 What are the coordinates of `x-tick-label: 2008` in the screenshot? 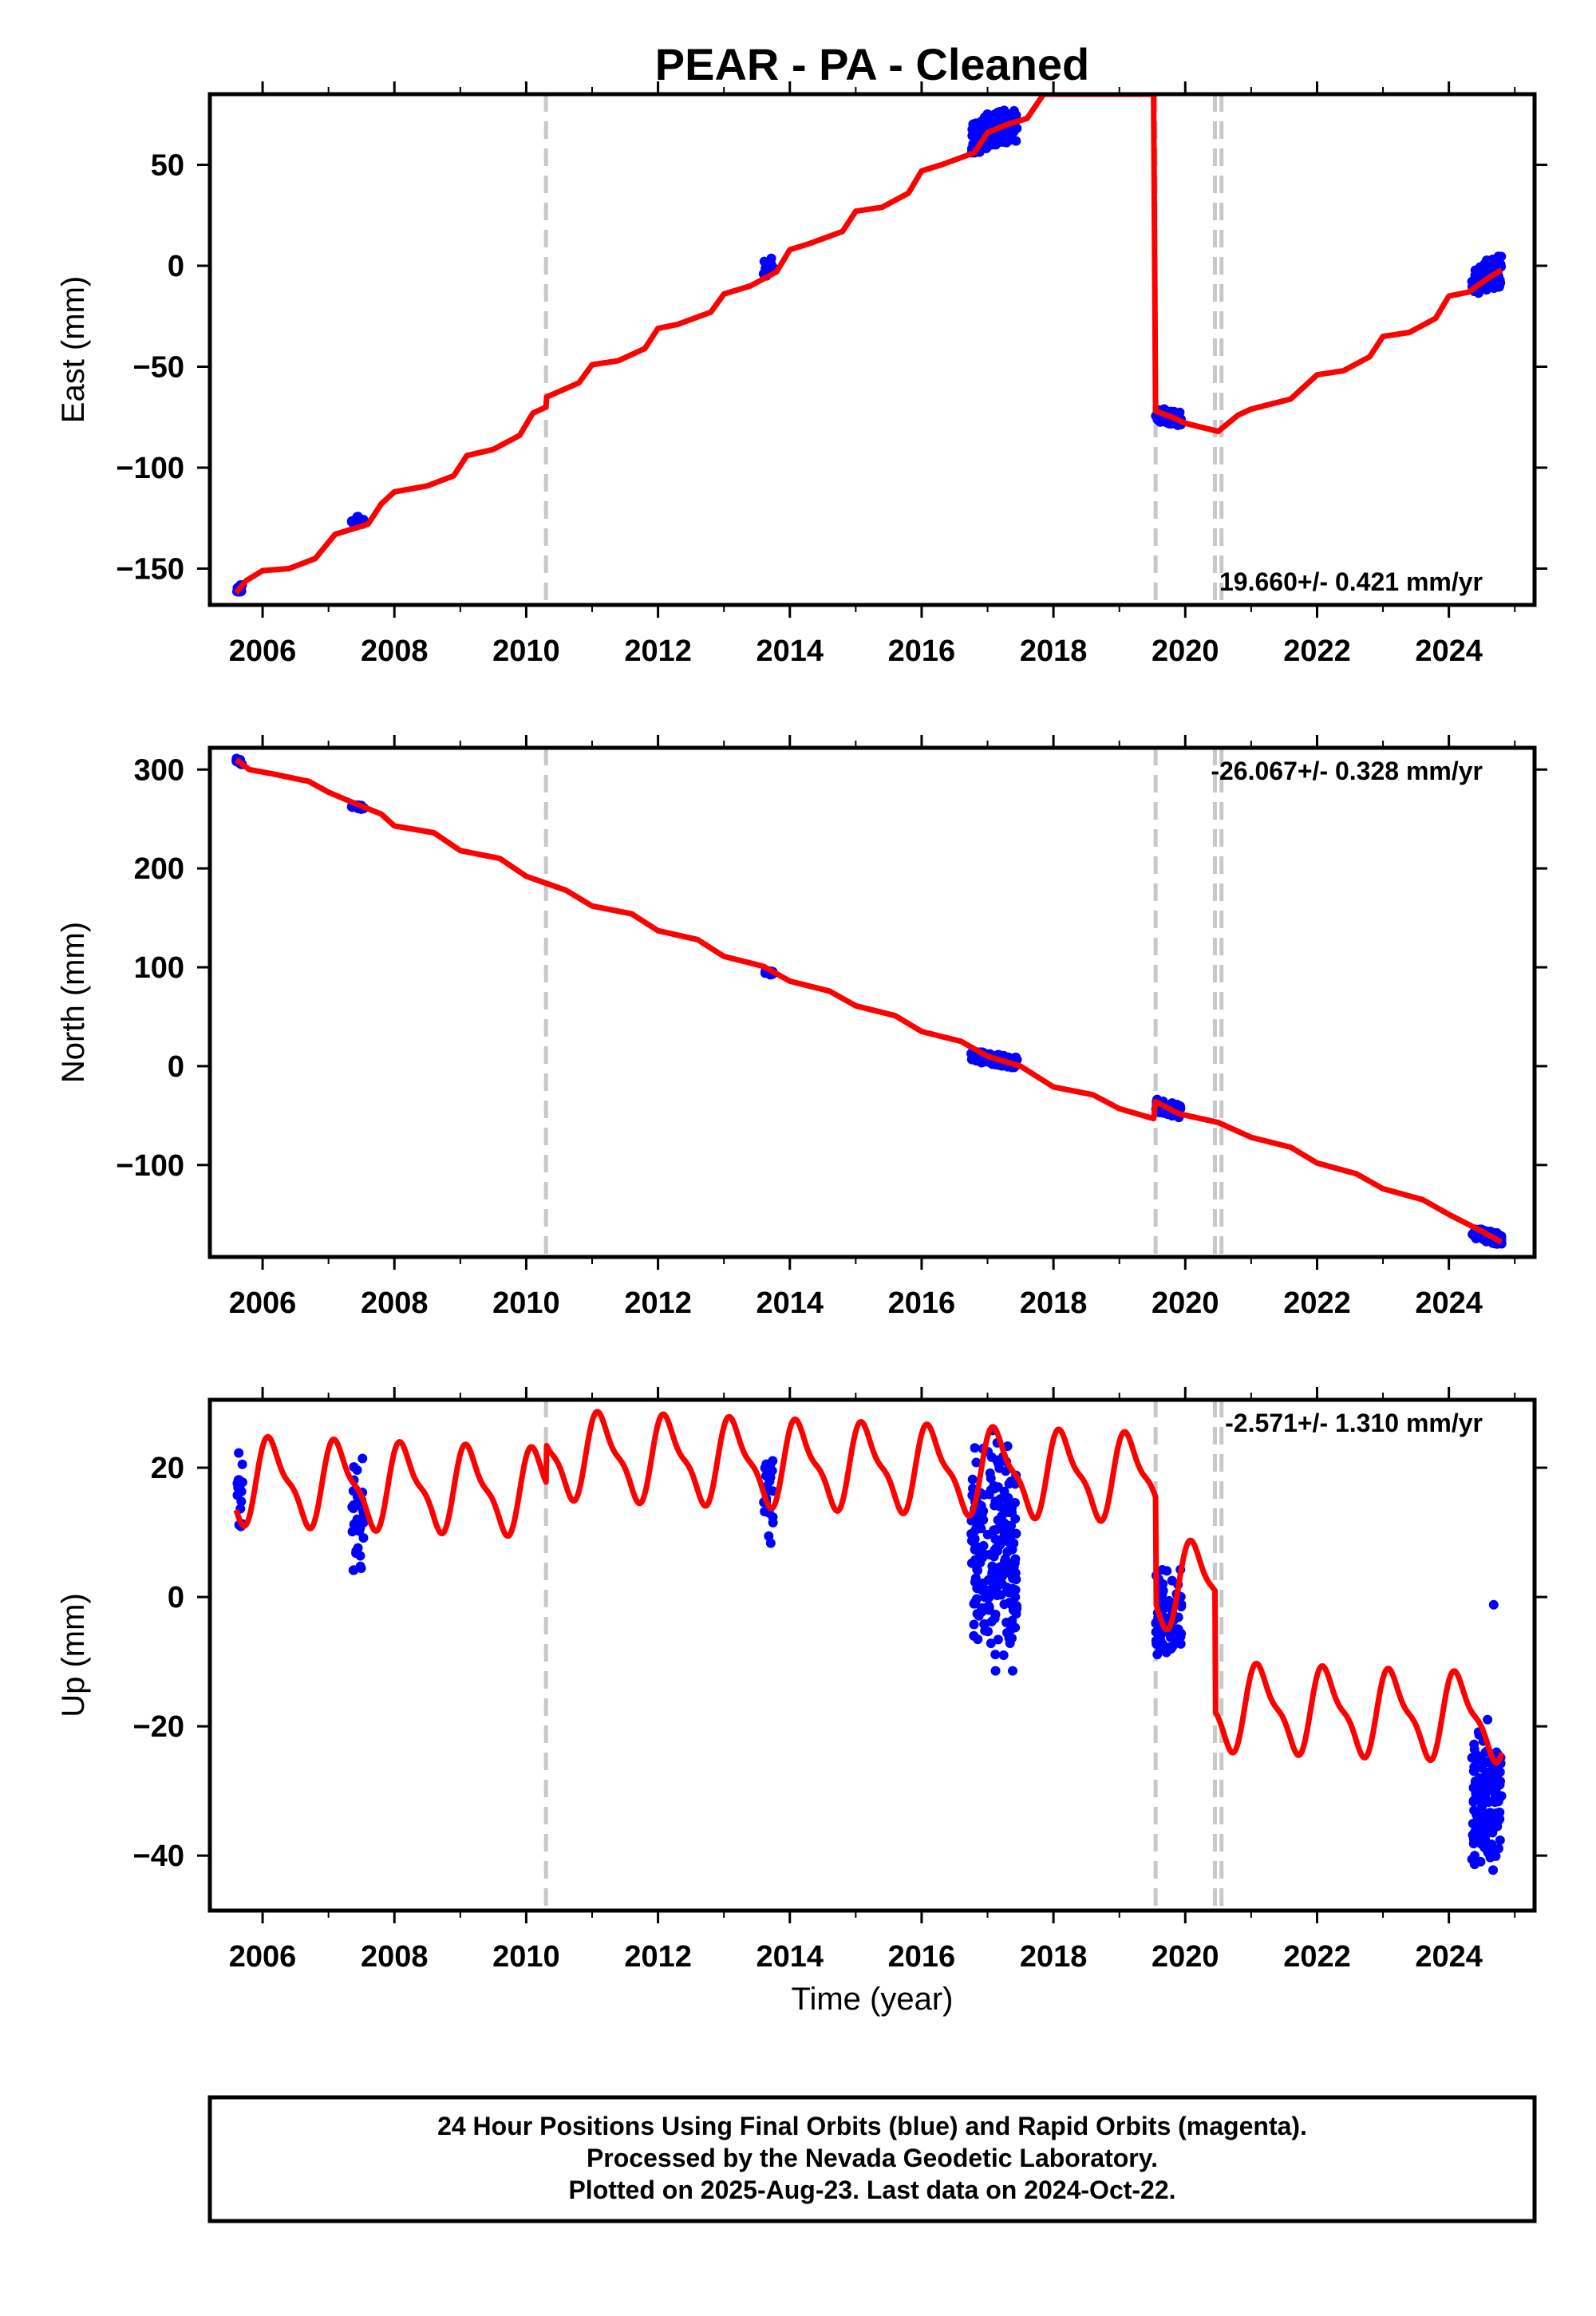 It's located at (395, 1957).